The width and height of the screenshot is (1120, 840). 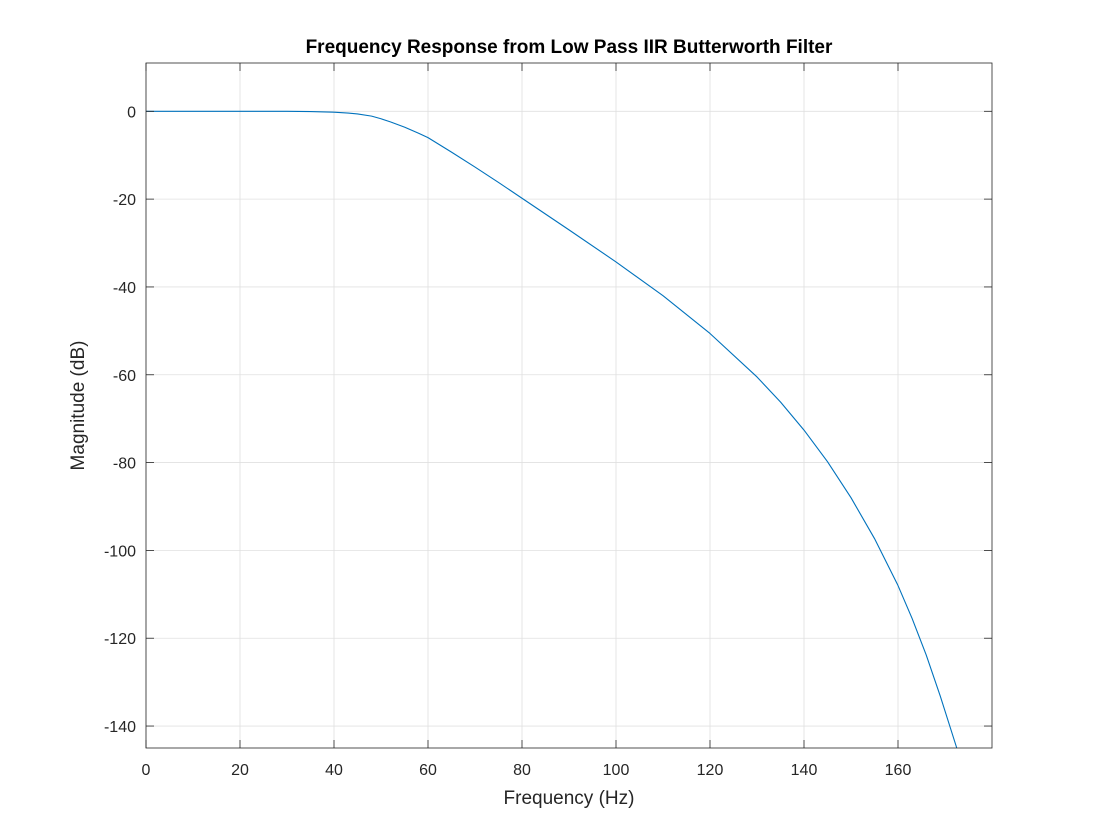 I want to click on x-tick-label: 160, so click(x=898, y=770).